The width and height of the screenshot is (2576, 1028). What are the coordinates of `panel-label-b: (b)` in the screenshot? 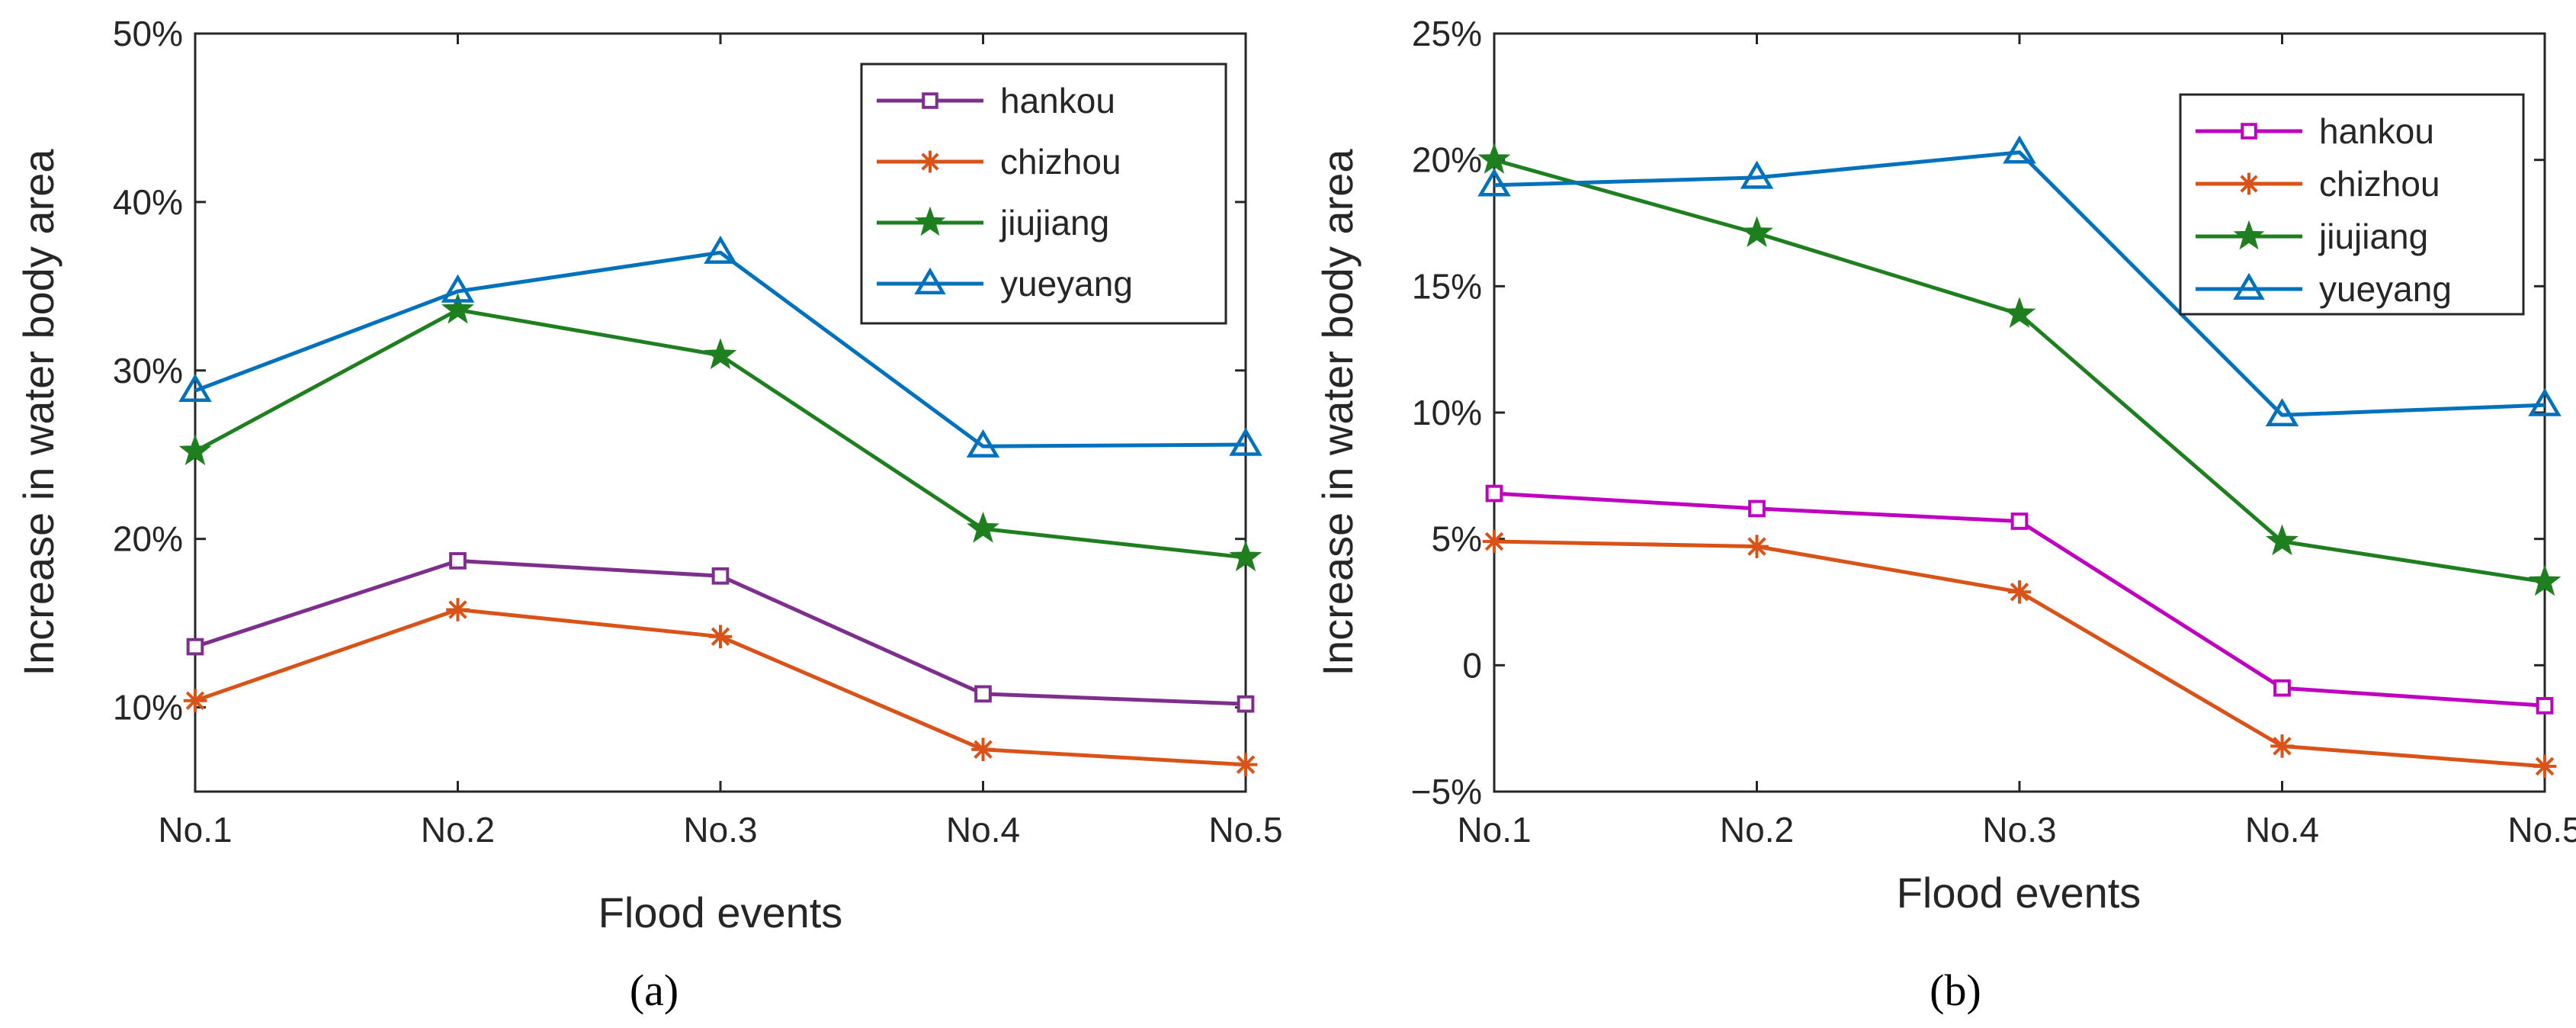 It's located at (1955, 990).